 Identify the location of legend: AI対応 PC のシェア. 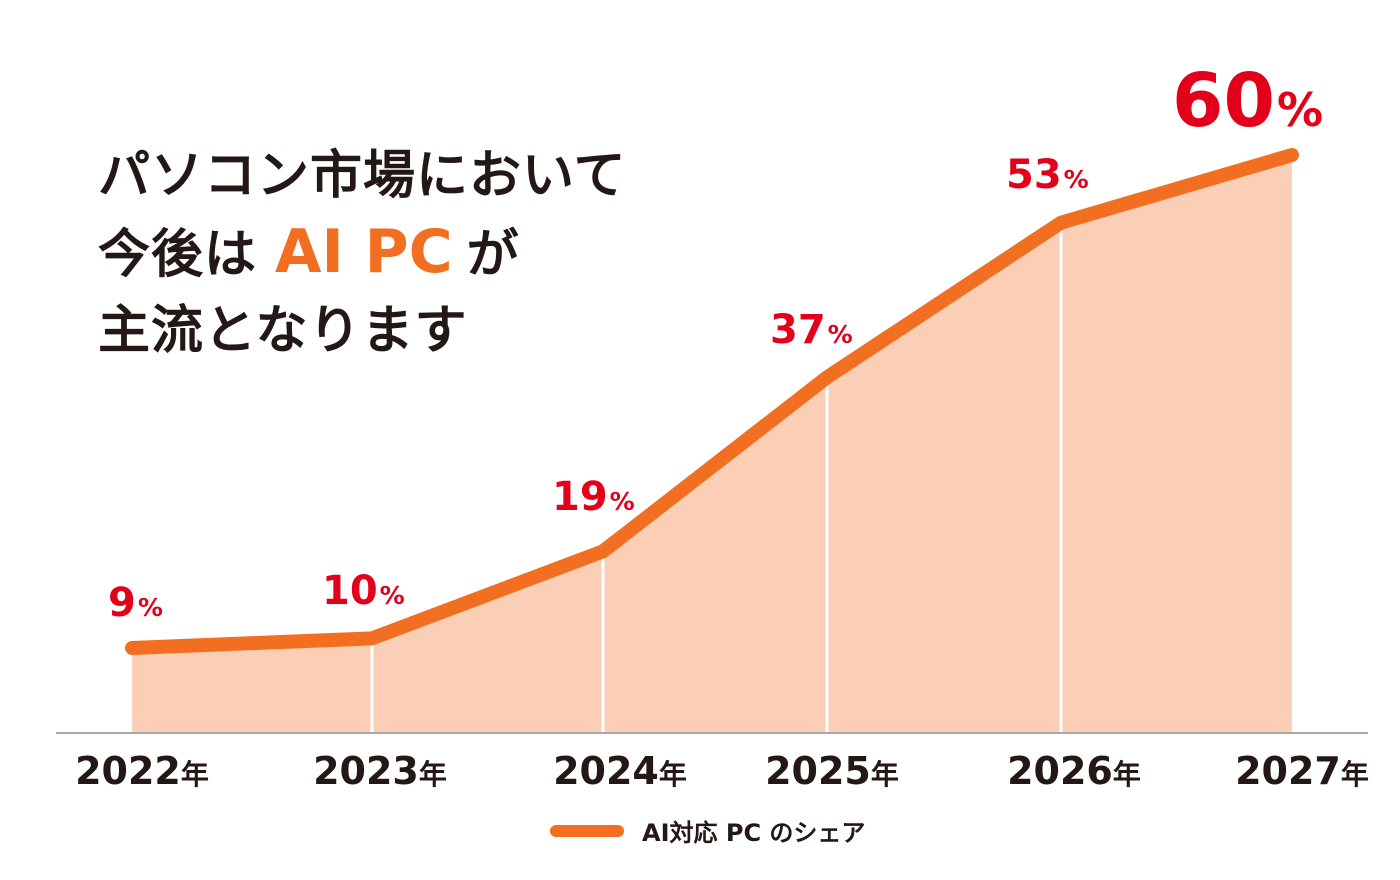
(707, 830).